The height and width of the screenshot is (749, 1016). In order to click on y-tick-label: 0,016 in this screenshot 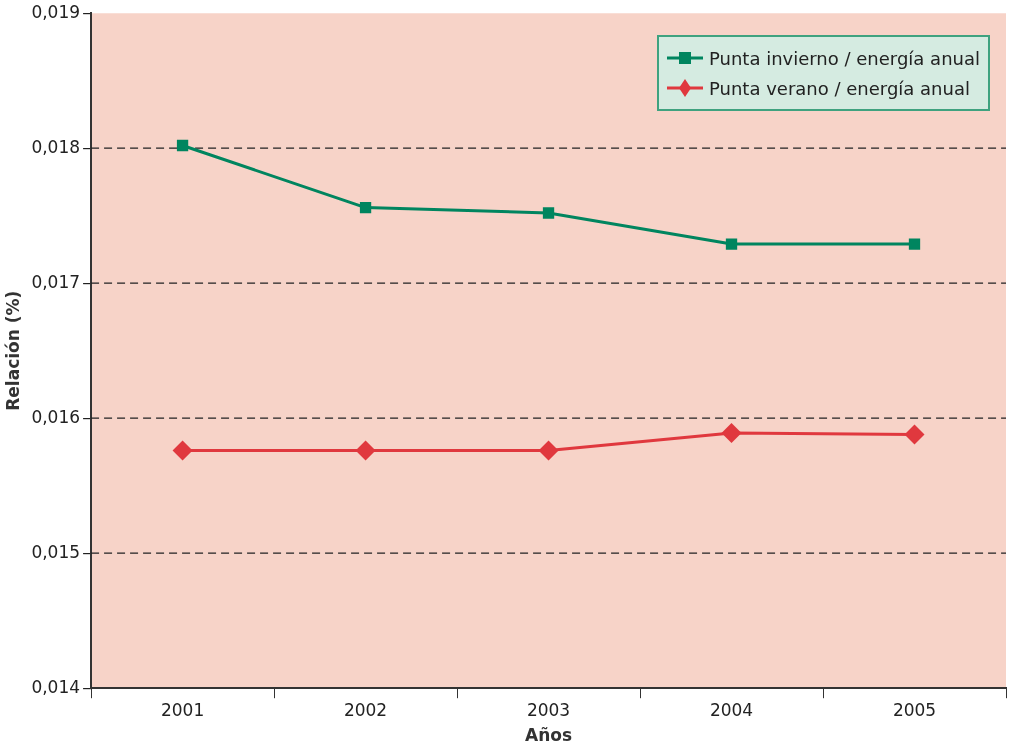, I will do `click(56, 416)`.